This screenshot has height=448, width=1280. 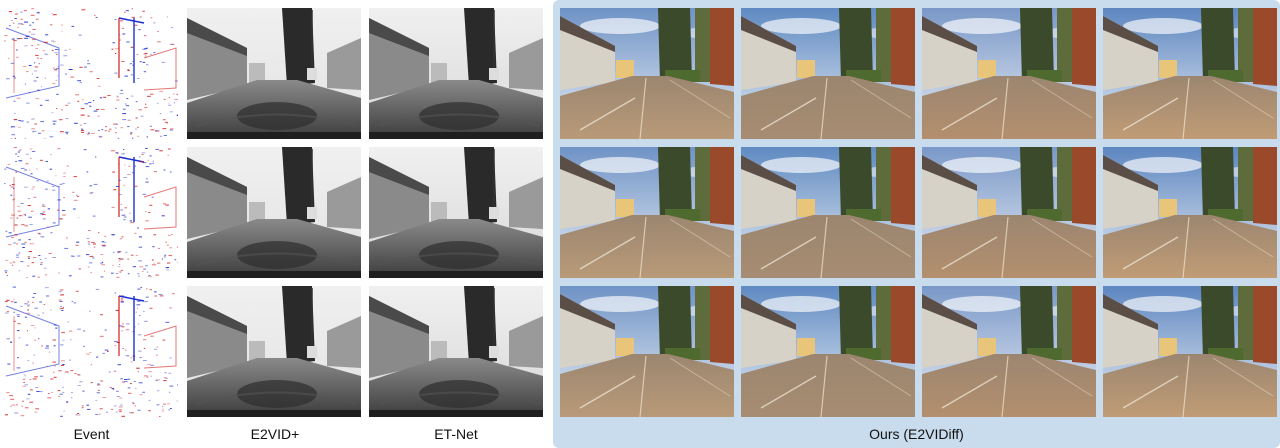 I want to click on caption-event: Event, so click(x=91, y=434).